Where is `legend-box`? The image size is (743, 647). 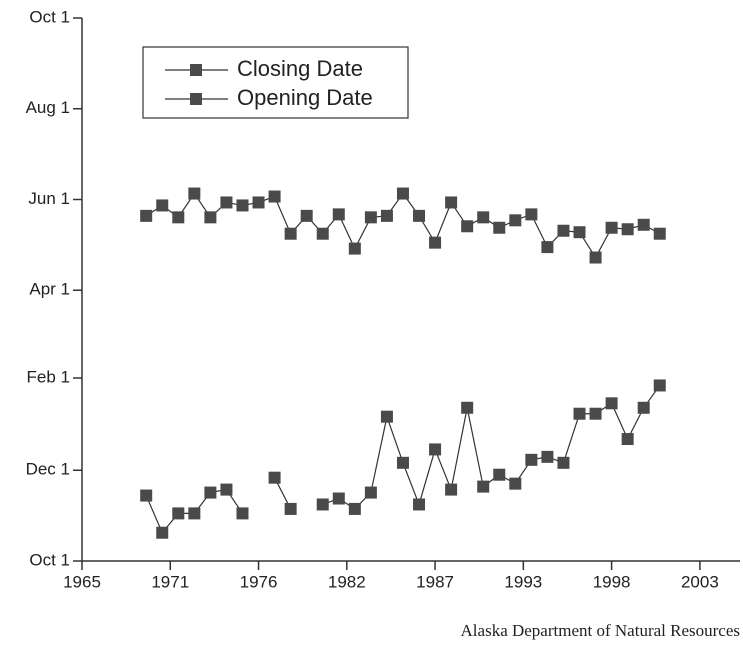 legend-box is located at coordinates (275, 82).